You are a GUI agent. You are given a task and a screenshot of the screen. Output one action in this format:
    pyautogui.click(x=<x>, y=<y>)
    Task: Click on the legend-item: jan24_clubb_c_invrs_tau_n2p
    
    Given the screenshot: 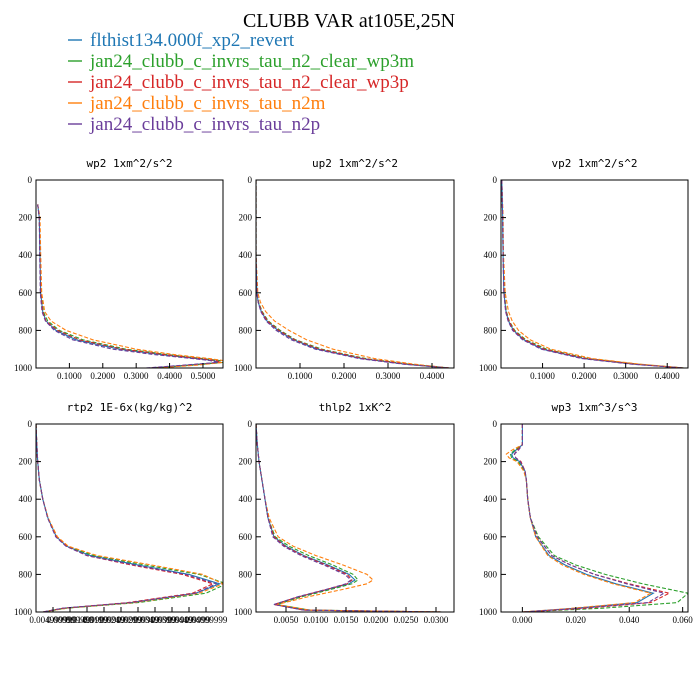 What is the action you would take?
    pyautogui.click(x=194, y=124)
    